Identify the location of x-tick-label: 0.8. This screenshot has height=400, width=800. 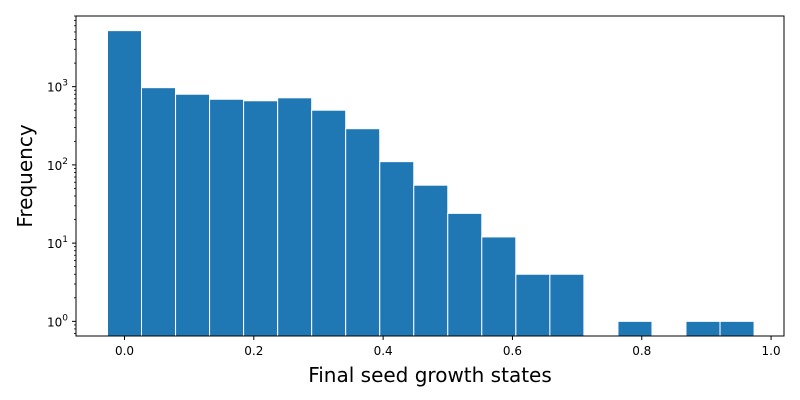
(641, 351).